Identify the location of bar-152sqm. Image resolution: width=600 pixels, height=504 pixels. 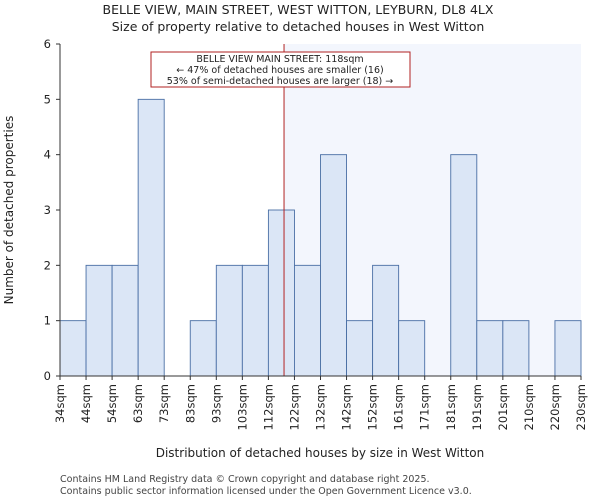
(386, 320).